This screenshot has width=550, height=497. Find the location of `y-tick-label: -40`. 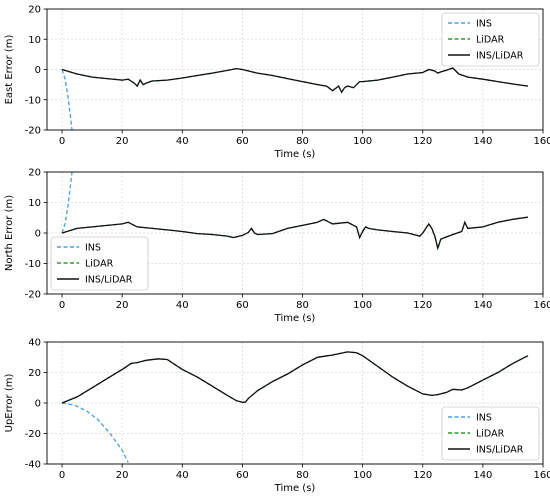

y-tick-label: -40 is located at coordinates (33, 465).